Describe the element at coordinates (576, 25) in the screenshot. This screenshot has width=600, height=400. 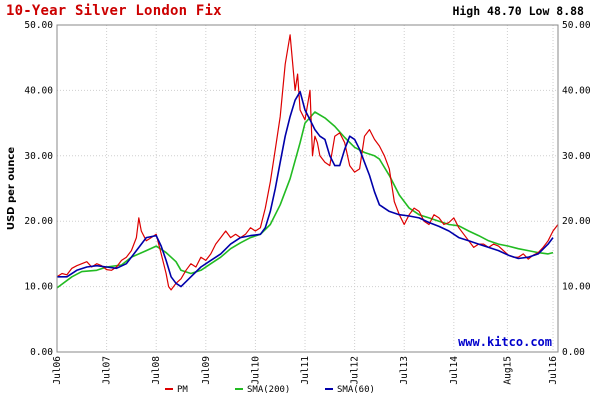
I see `y-tick-label-right: 50.00` at that location.